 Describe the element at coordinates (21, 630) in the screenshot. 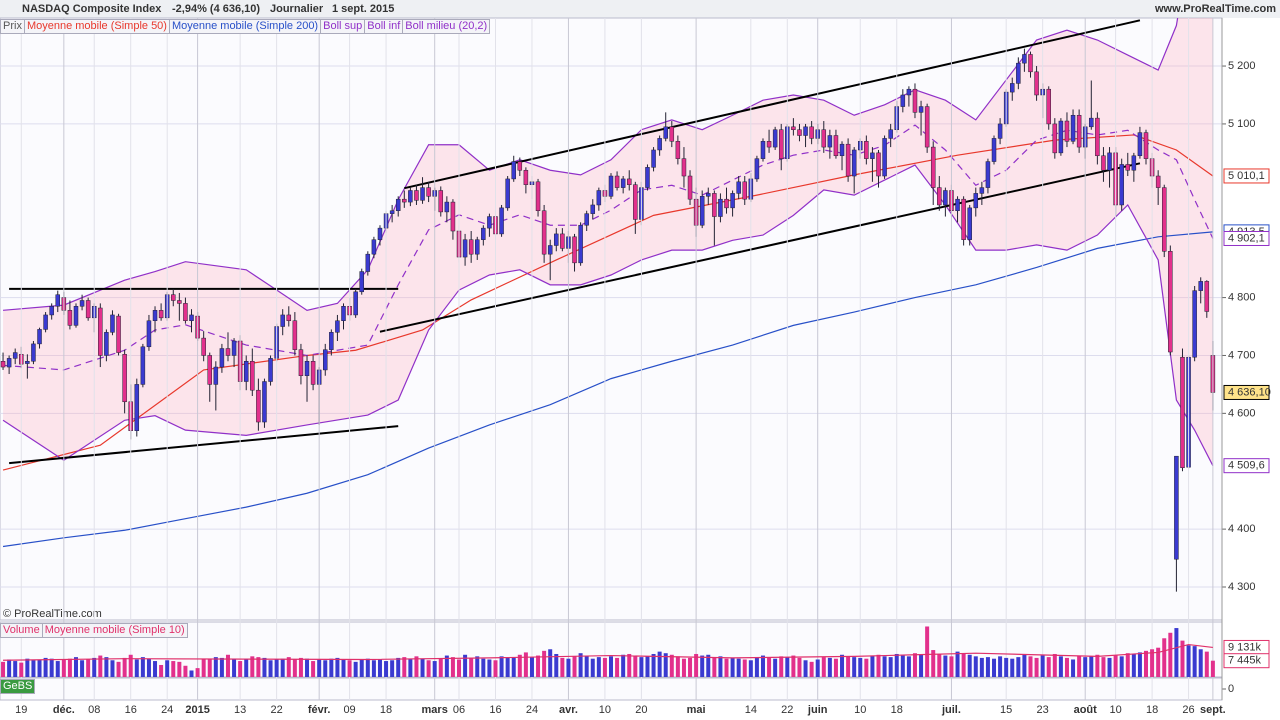

I see `legend-entry: Volume` at that location.